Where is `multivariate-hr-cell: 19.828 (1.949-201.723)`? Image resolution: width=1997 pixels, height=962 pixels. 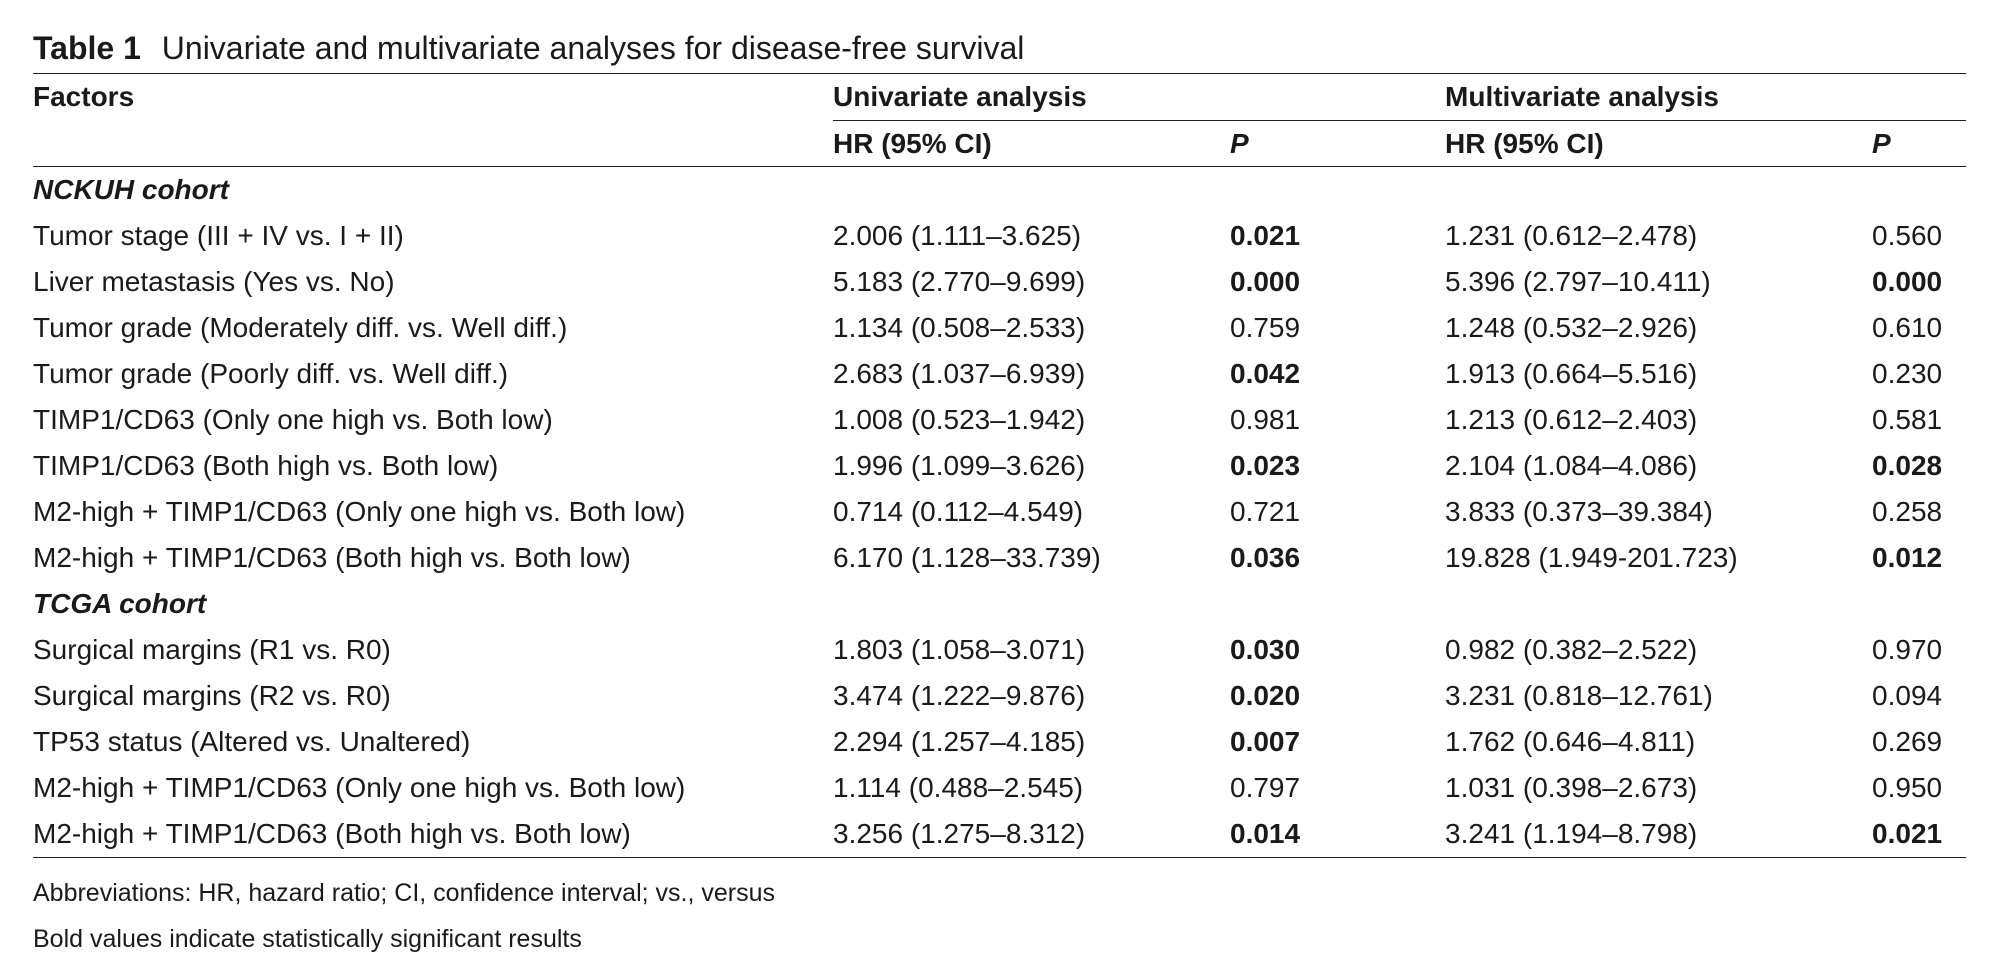
multivariate-hr-cell: 19.828 (1.949-201.723) is located at coordinates (1591, 557).